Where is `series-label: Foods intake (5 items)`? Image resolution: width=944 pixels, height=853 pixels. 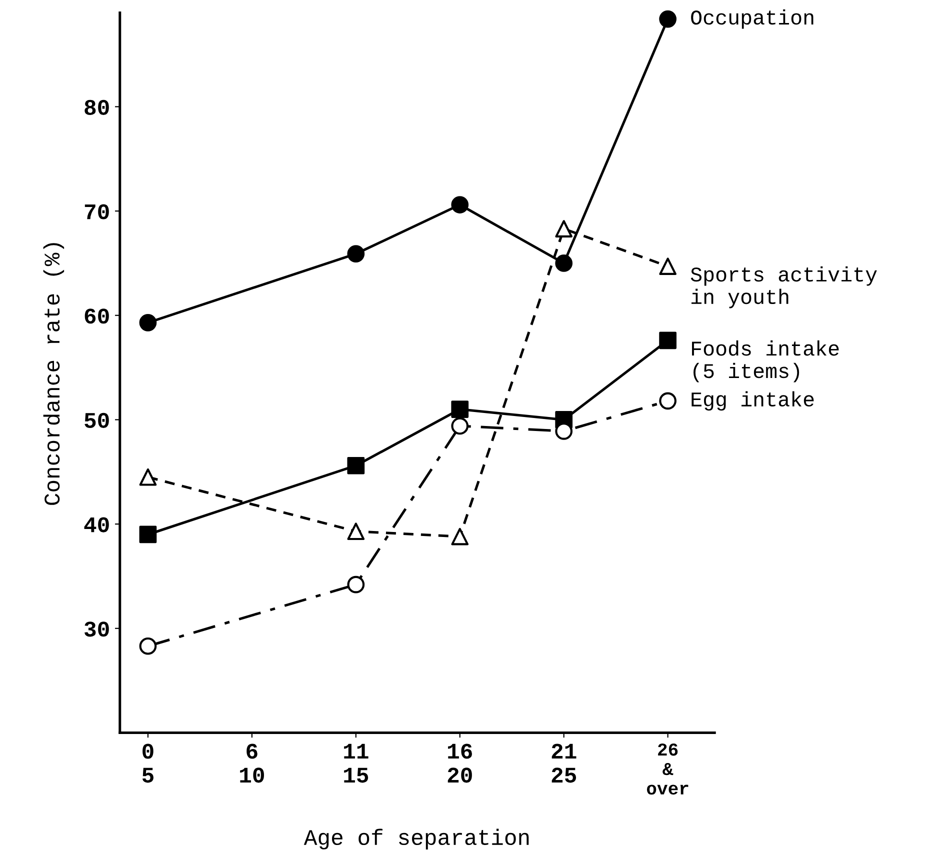
series-label: Foods intake (5 items) is located at coordinates (765, 361).